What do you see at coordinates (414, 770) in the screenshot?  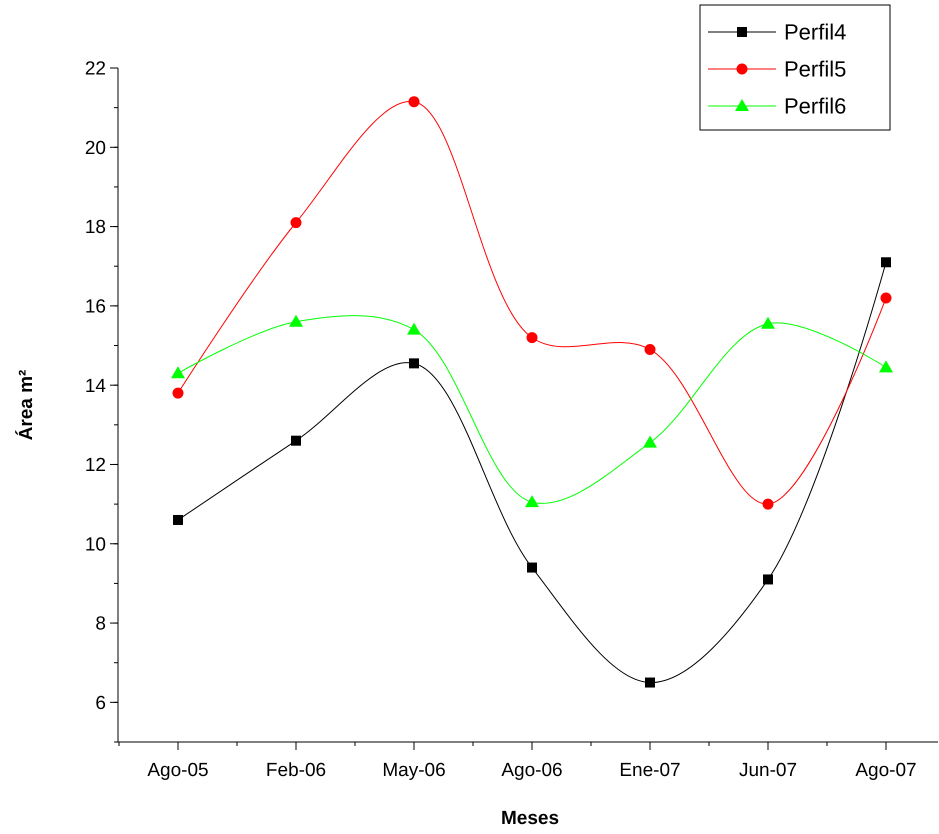 I see `x-tick-label: May-06` at bounding box center [414, 770].